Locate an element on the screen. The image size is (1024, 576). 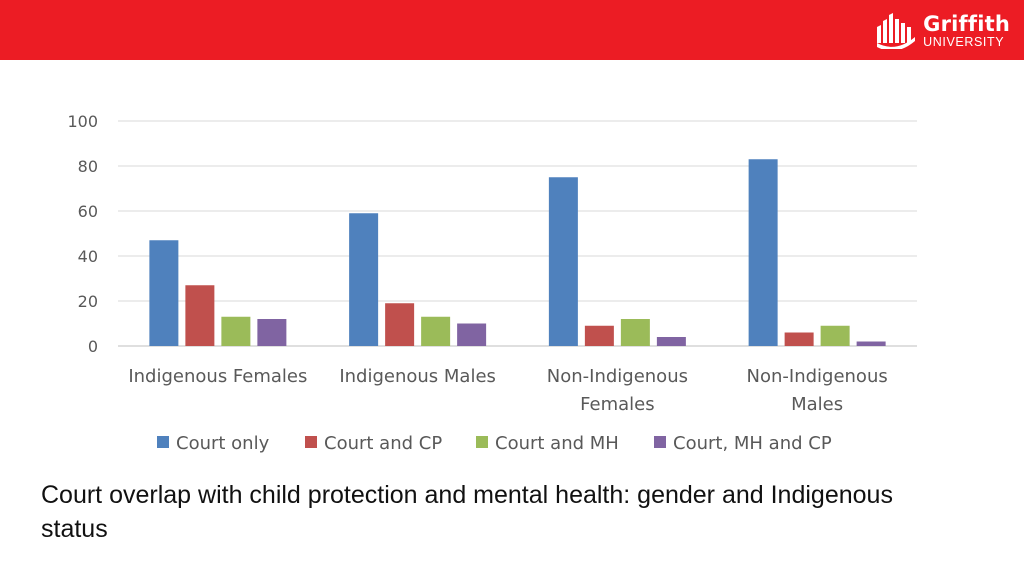
legend-label: Court and CP is located at coordinates (383, 443).